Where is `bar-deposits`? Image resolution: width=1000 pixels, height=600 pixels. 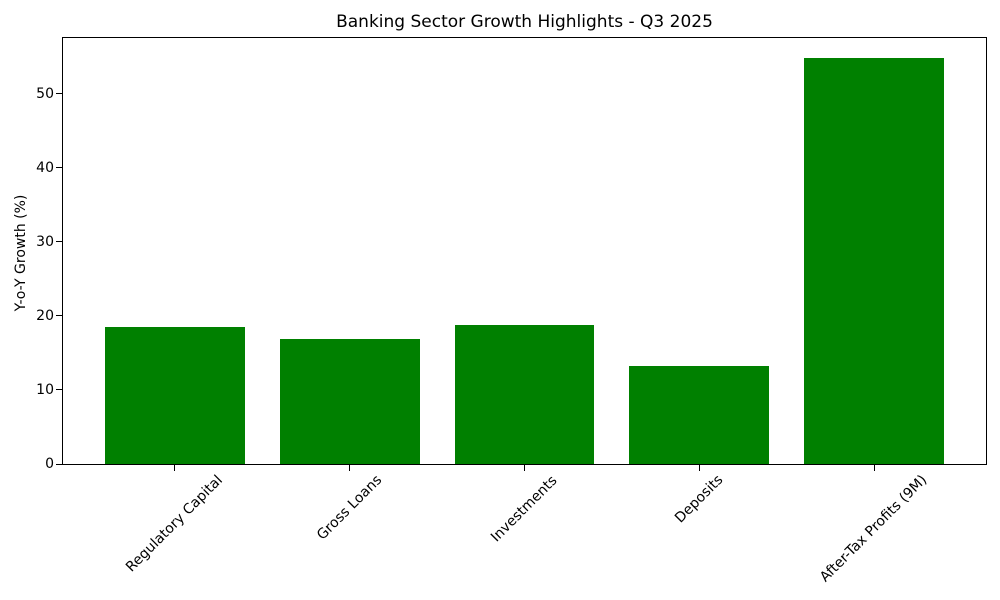 bar-deposits is located at coordinates (699, 414).